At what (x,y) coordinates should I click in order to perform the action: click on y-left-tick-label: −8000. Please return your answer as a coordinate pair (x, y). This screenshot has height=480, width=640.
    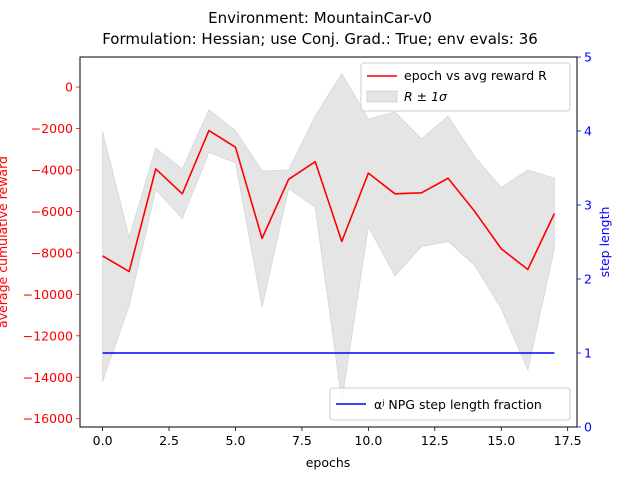
    Looking at the image, I should click on (52, 252).